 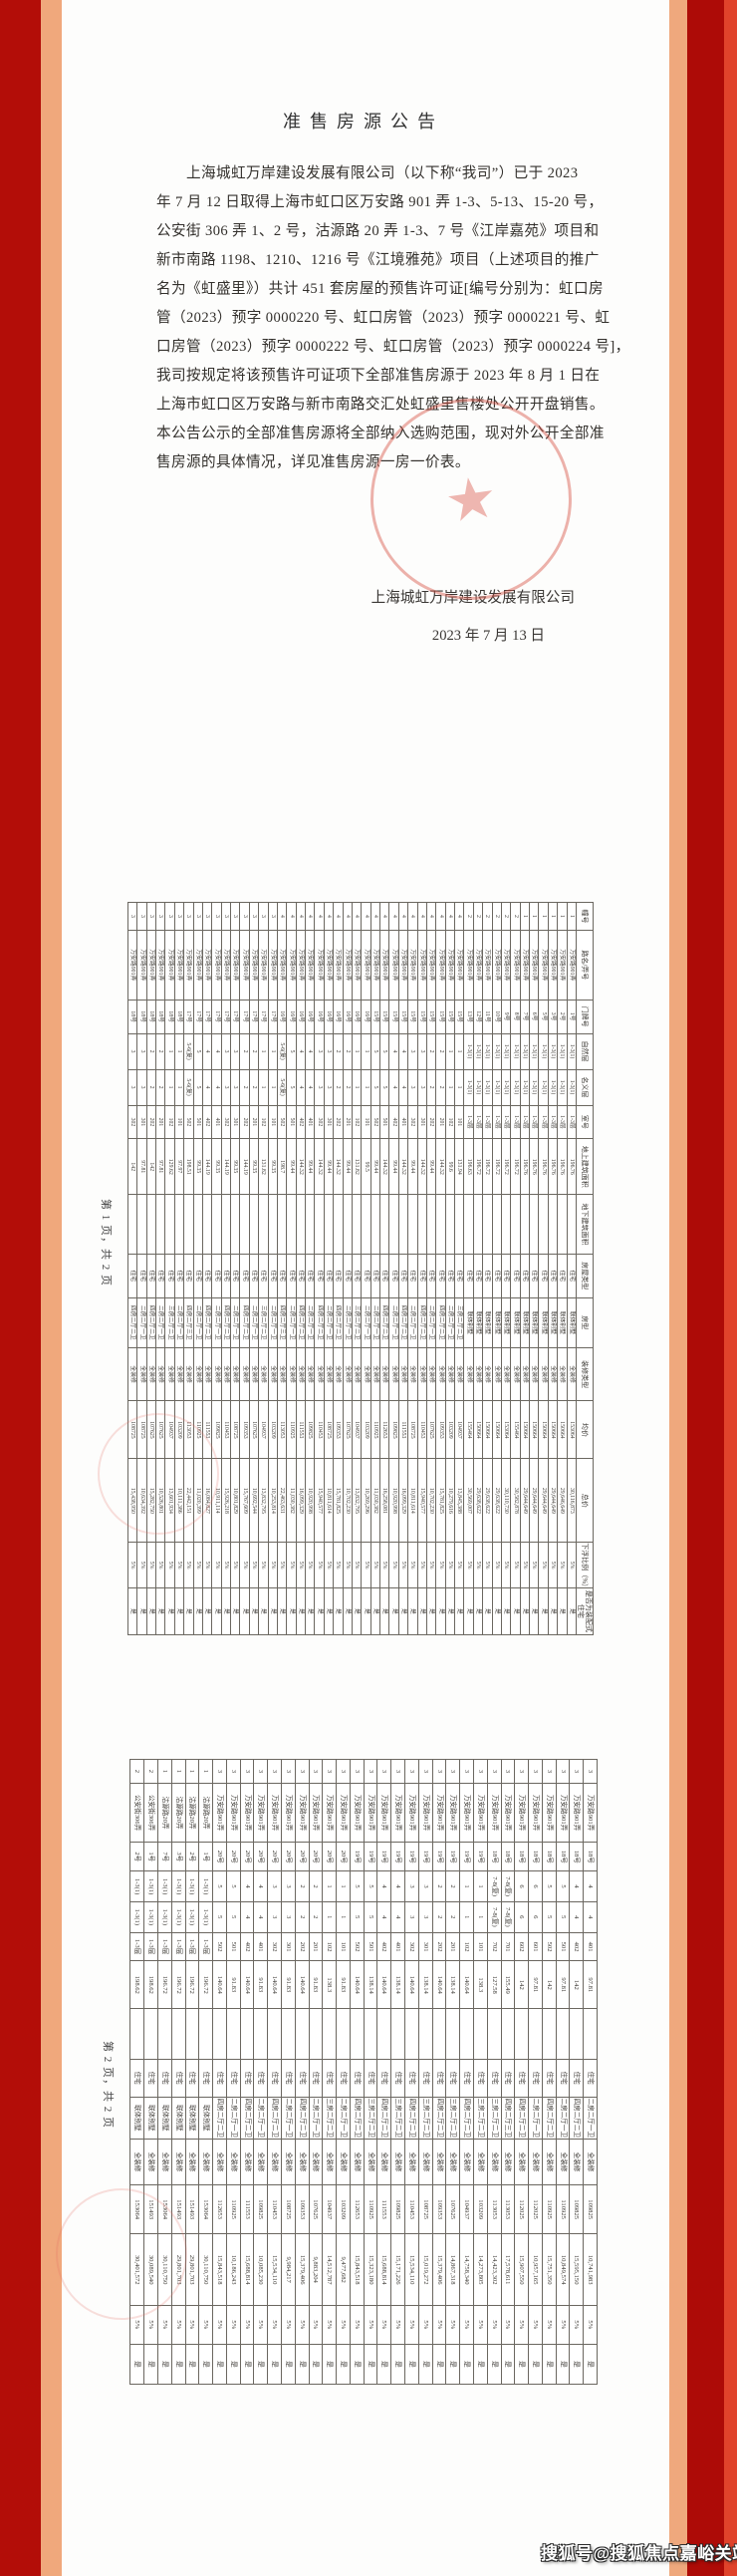 What do you see at coordinates (52, 1288) in the screenshot?
I see `left-peach-border` at bounding box center [52, 1288].